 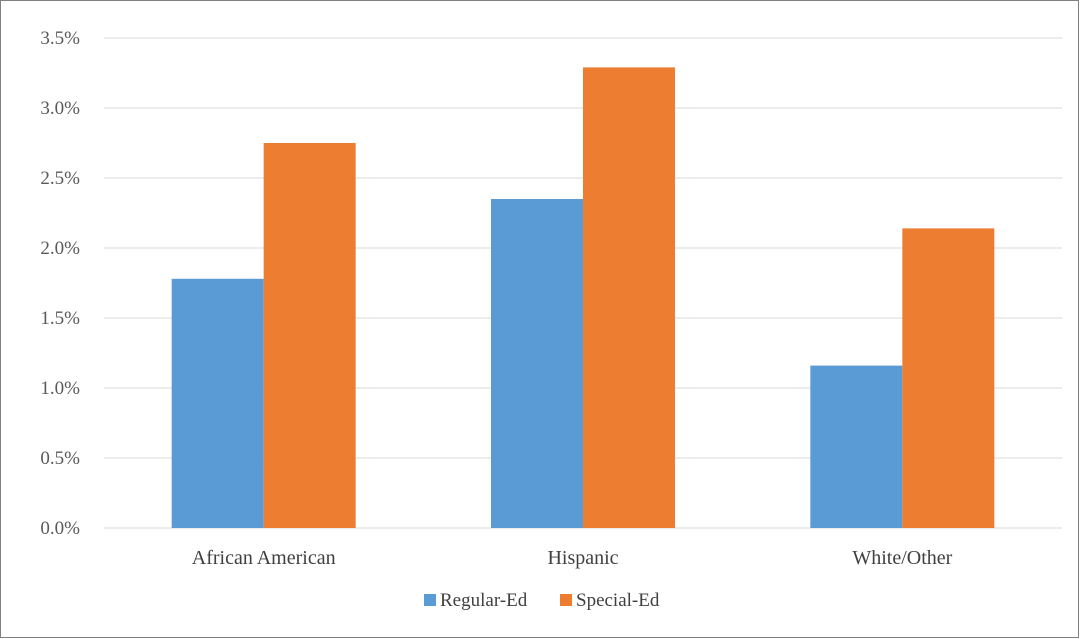 What do you see at coordinates (60, 528) in the screenshot?
I see `y-tick-label: 0.0%` at bounding box center [60, 528].